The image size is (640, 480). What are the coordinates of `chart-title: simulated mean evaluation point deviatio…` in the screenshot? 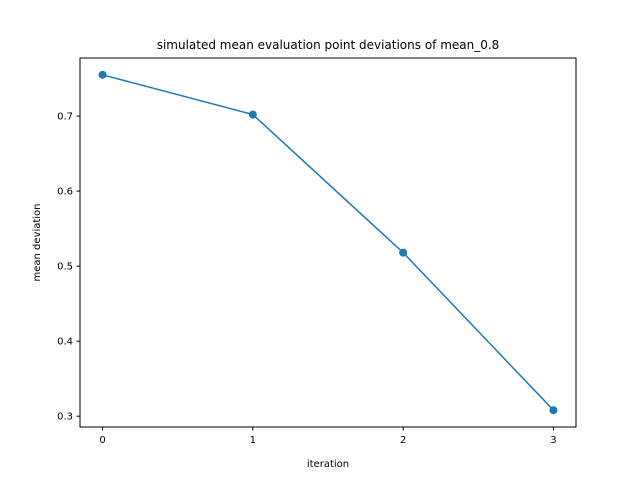 It's located at (328, 45).